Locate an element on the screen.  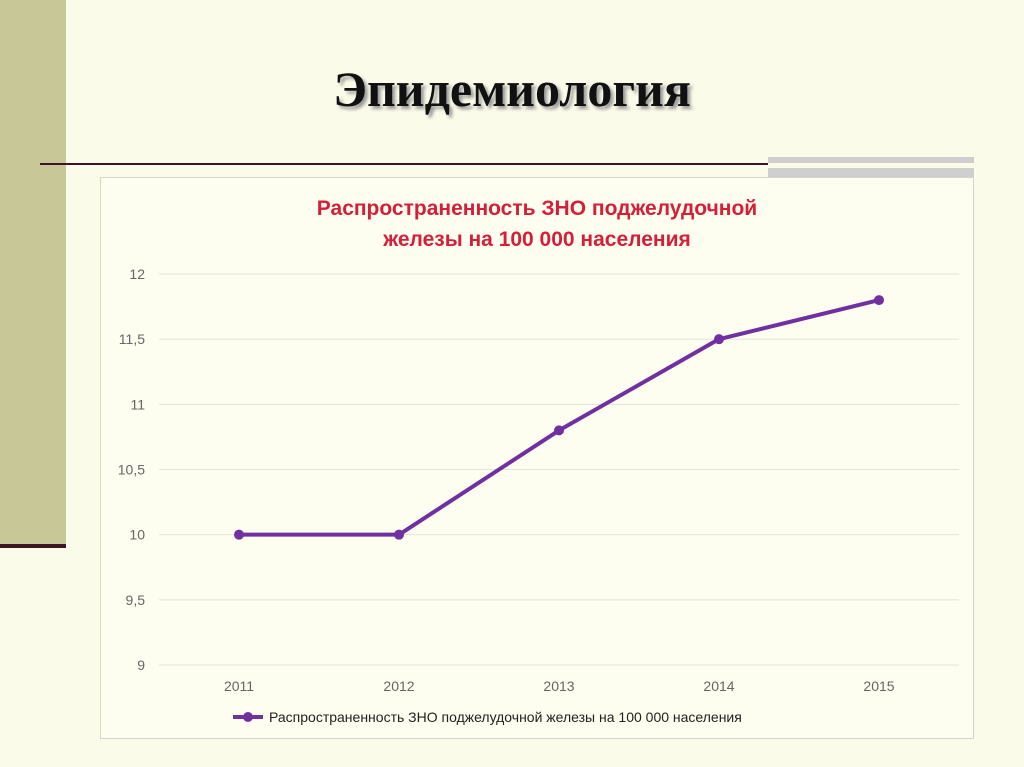
legend-marker-icon is located at coordinates (248, 717).